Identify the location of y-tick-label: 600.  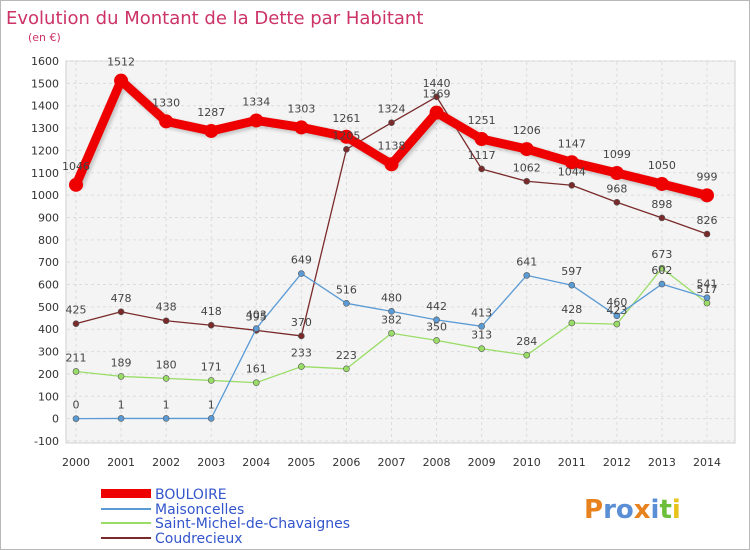
(48, 285).